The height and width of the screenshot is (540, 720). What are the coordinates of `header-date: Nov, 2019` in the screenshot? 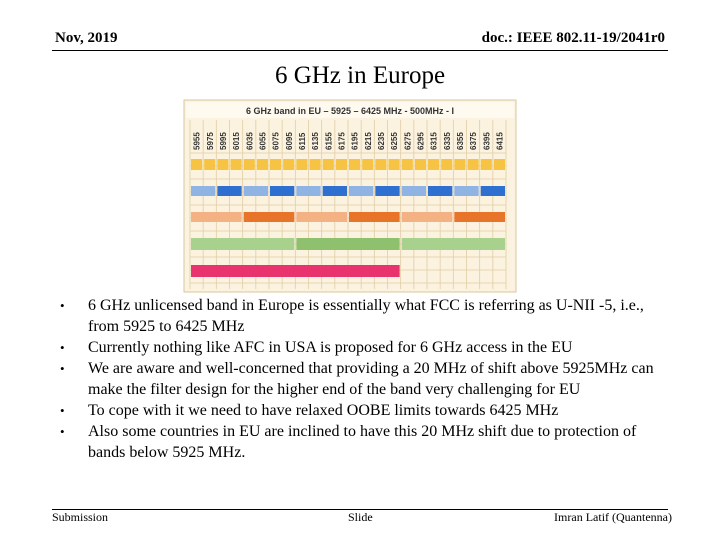 It's located at (86, 38).